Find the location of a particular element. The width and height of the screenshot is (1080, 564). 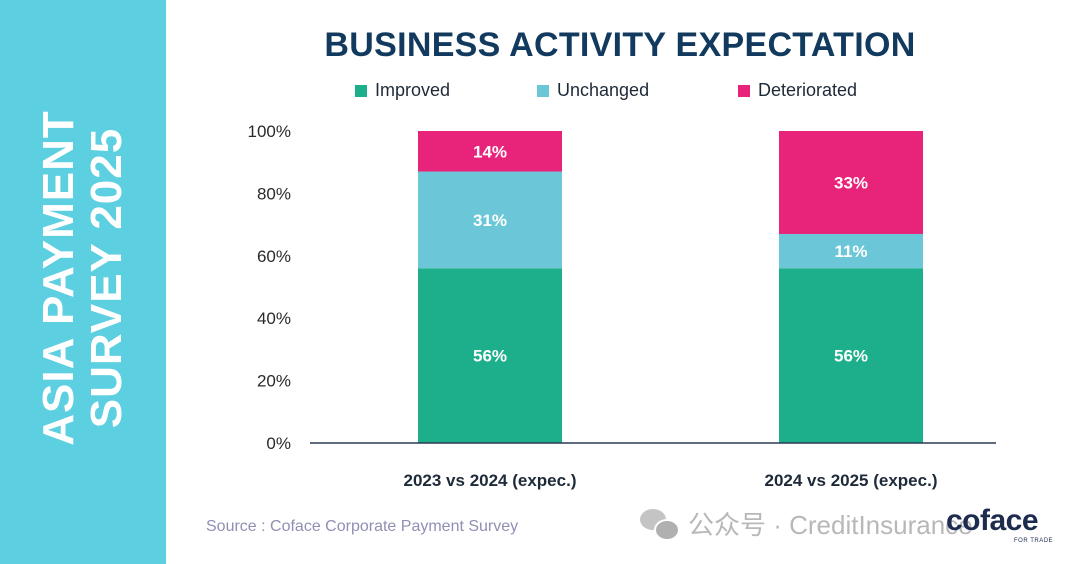

coface-logo-tagline: FOR TRADE is located at coordinates (1034, 541).